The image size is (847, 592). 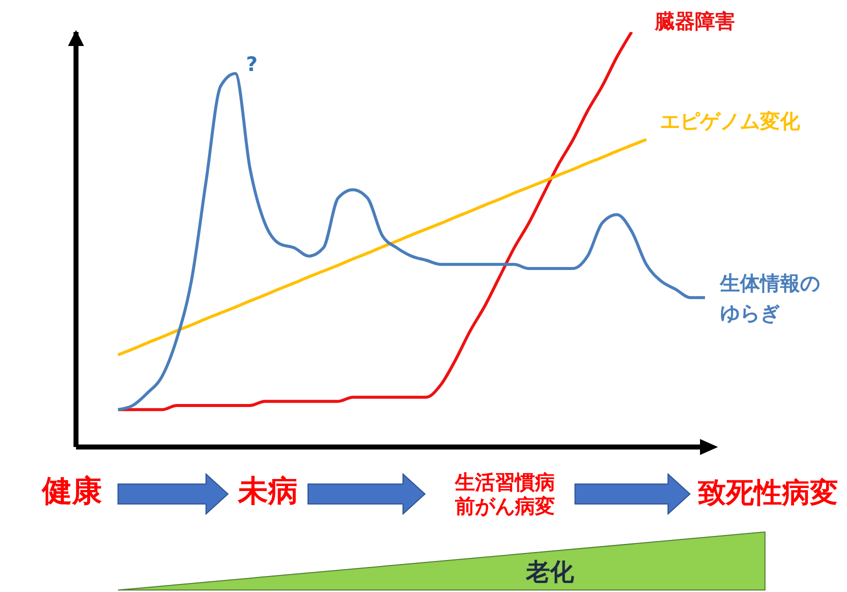 I want to click on series-label: 生体情報のゆらぎ, so click(x=770, y=298).